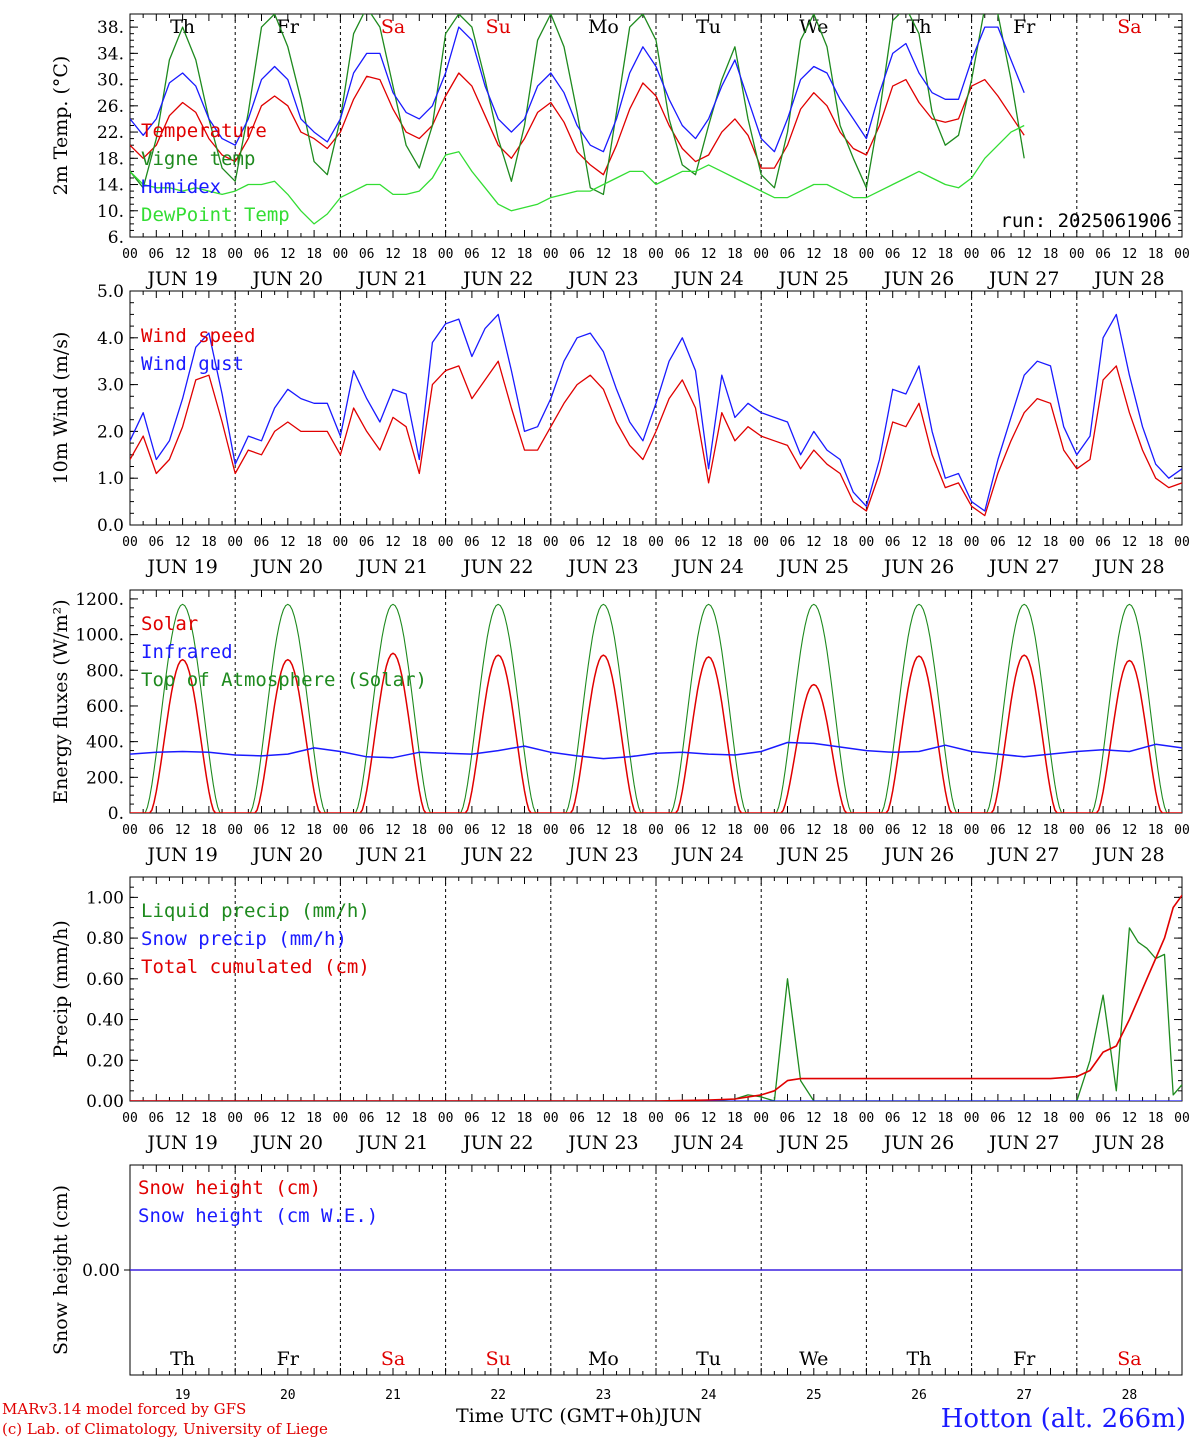 The height and width of the screenshot is (1440, 1194). I want to click on legend-entry: Wind speed, so click(198, 336).